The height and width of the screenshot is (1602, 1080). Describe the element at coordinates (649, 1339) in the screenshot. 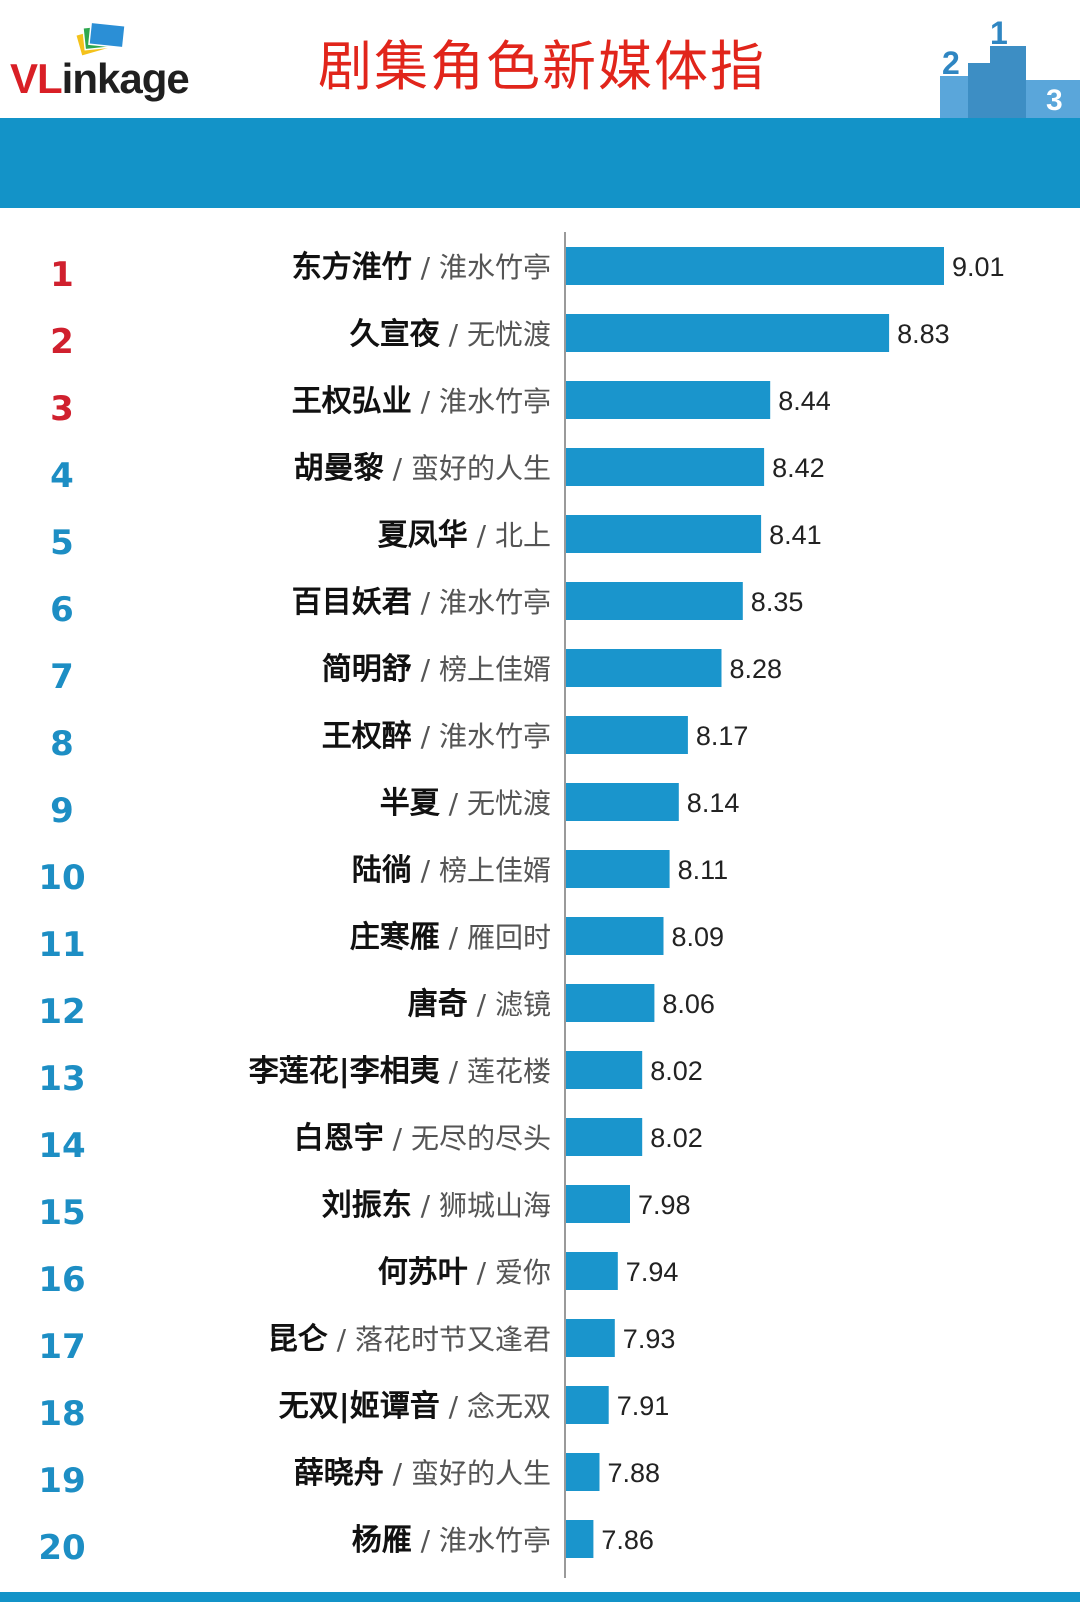

I see `value-label: 7.93` at that location.